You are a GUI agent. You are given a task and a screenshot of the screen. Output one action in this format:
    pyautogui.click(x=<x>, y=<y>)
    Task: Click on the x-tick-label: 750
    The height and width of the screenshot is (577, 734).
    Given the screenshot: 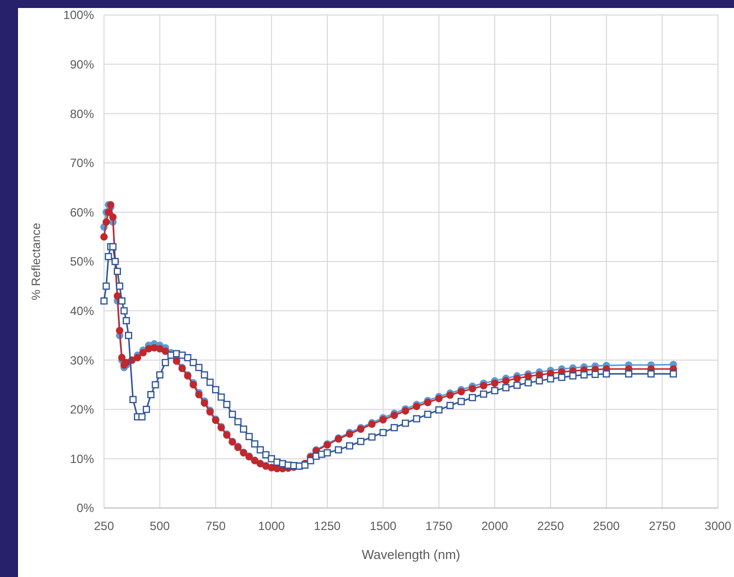 What is the action you would take?
    pyautogui.click(x=216, y=526)
    